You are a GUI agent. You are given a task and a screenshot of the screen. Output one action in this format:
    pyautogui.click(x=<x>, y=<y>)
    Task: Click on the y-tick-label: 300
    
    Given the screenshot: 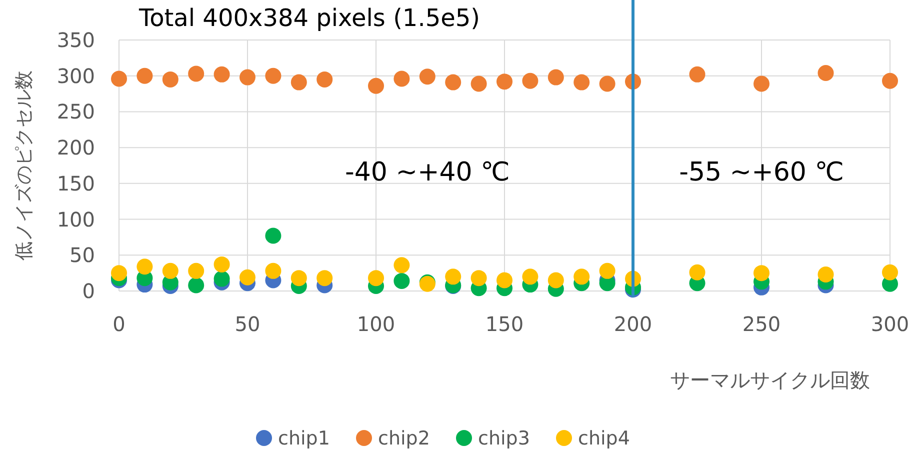 What is the action you would take?
    pyautogui.click(x=75, y=76)
    